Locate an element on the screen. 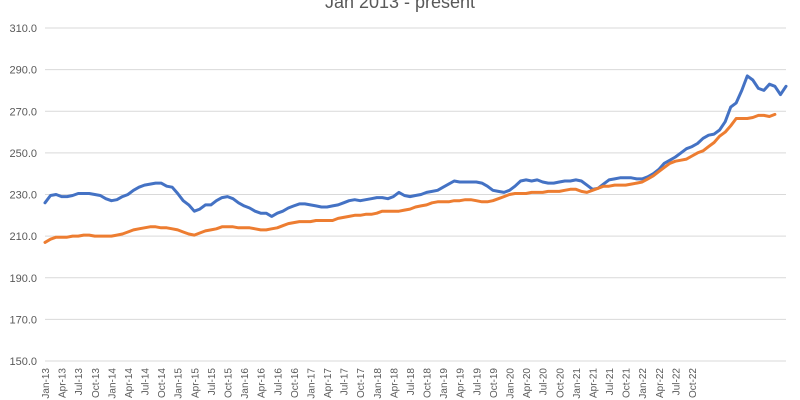 The image size is (800, 400). y-tick-label: 250.0 is located at coordinates (23, 154).